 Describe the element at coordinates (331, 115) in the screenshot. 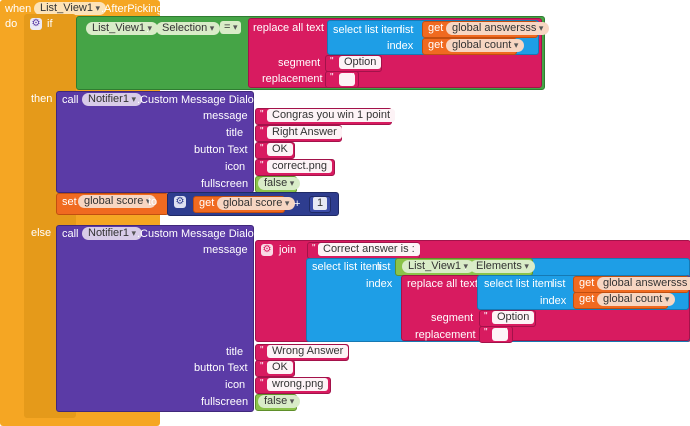

I see `message-value: Congras you win 1 point` at that location.